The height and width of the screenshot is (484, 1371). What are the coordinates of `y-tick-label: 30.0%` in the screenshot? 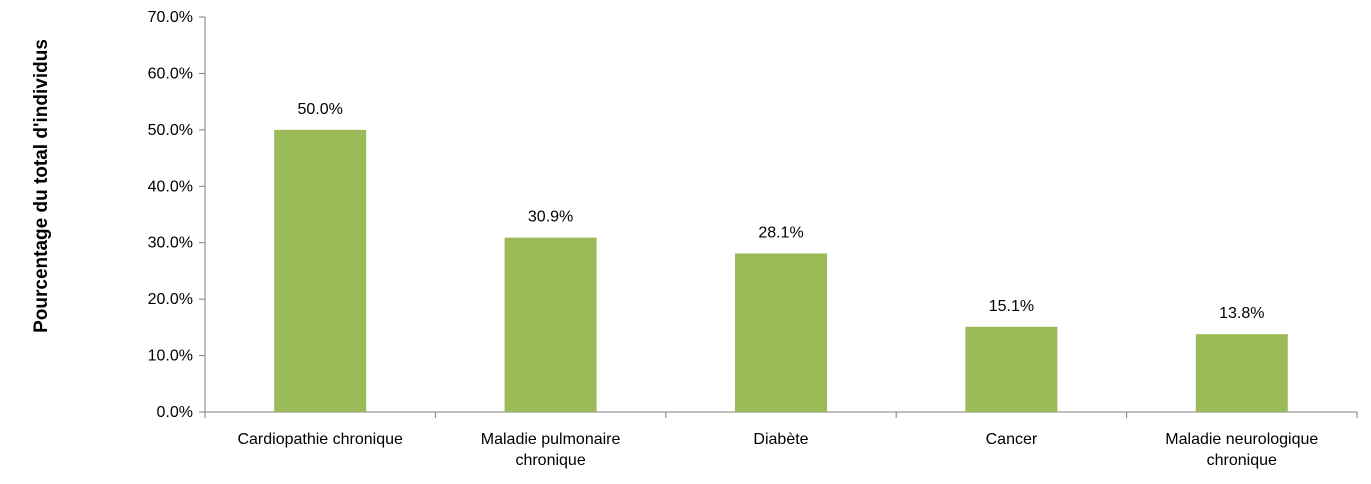 It's located at (170, 243).